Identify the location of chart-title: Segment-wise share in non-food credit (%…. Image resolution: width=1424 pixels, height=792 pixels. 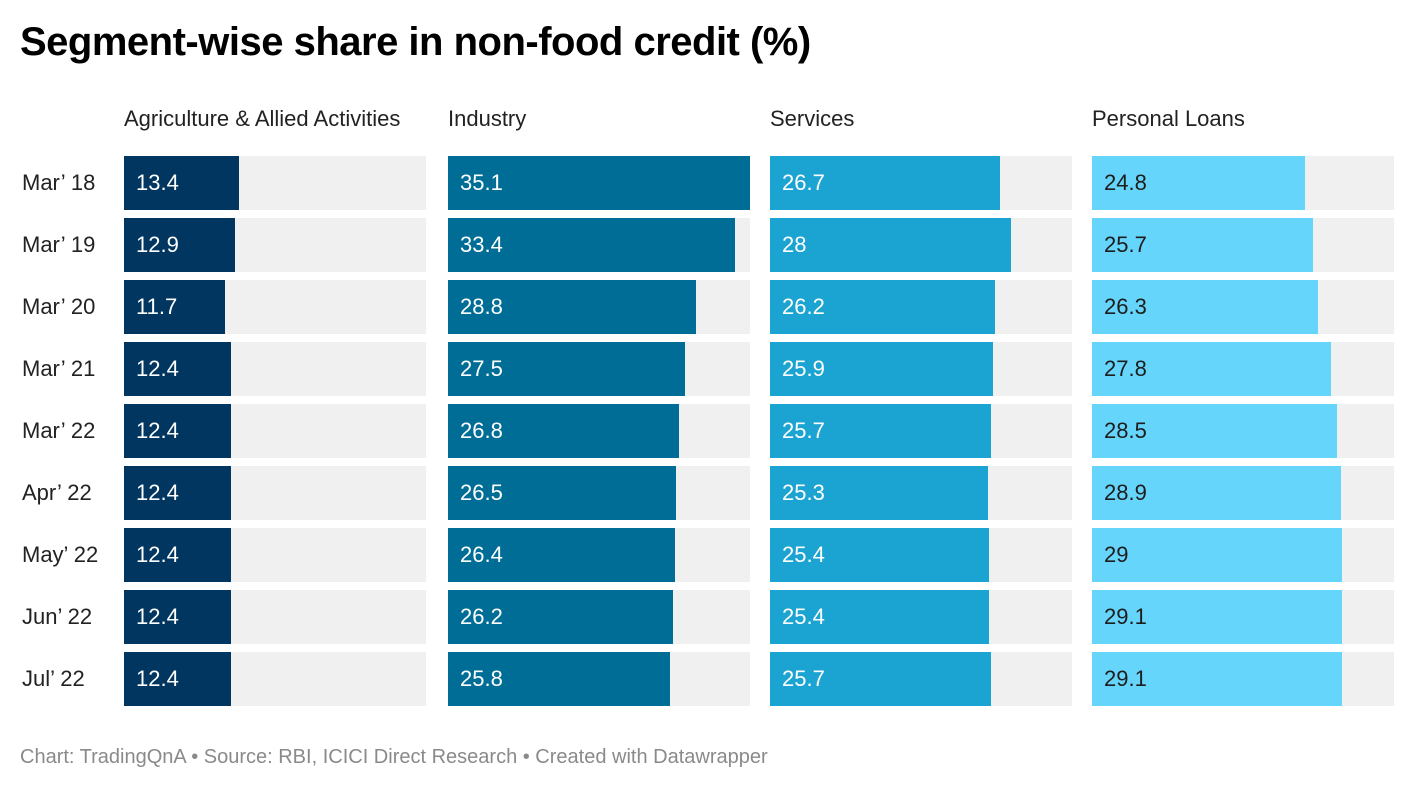
(415, 42).